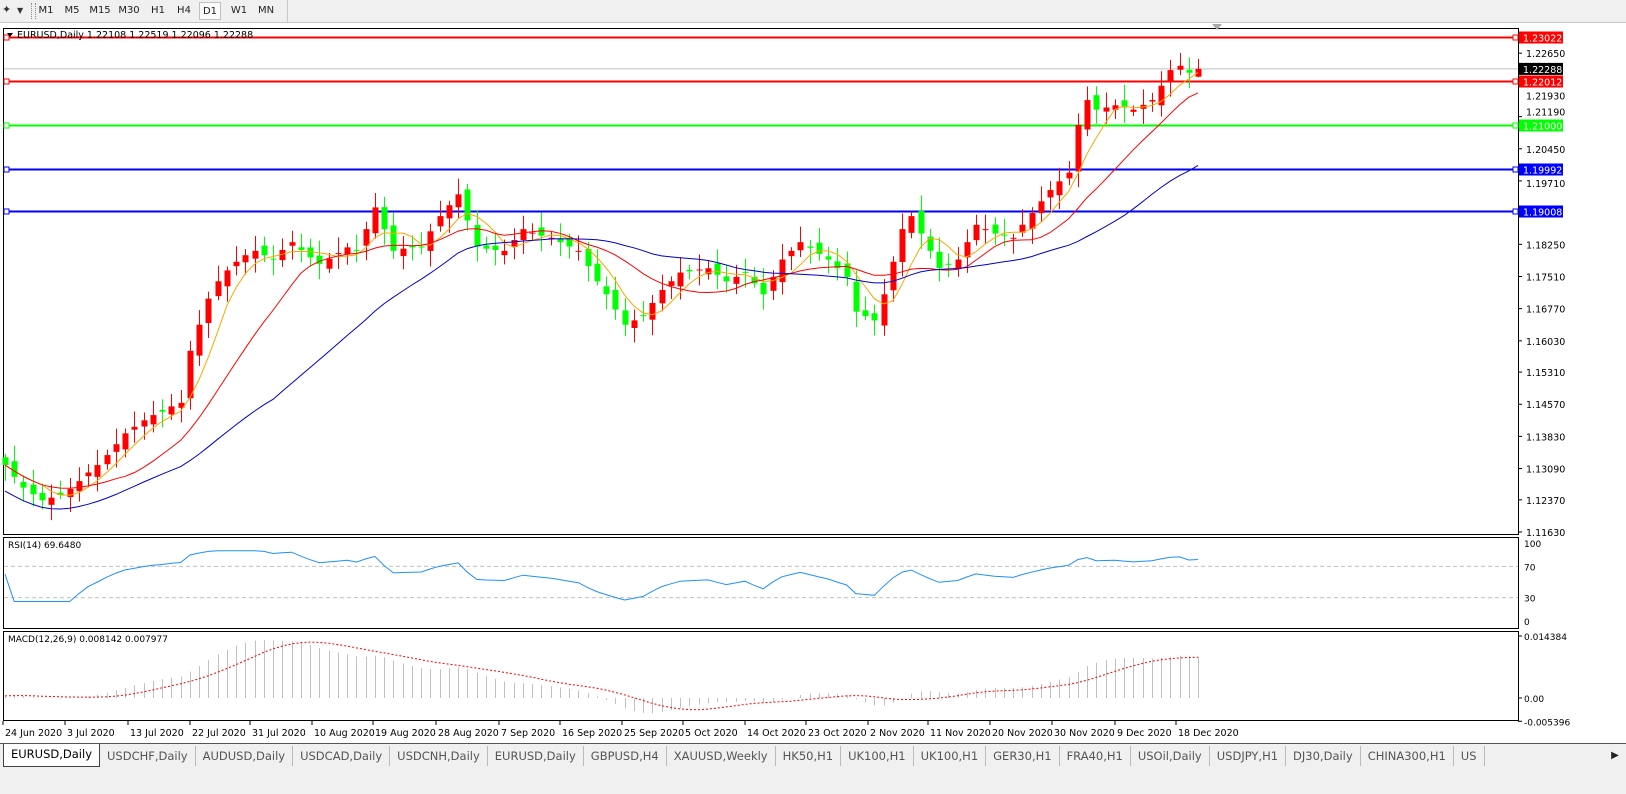 This screenshot has height=794, width=1626. Describe the element at coordinates (51, 755) in the screenshot. I see `chart-tab: EURUSD,Daily` at that location.